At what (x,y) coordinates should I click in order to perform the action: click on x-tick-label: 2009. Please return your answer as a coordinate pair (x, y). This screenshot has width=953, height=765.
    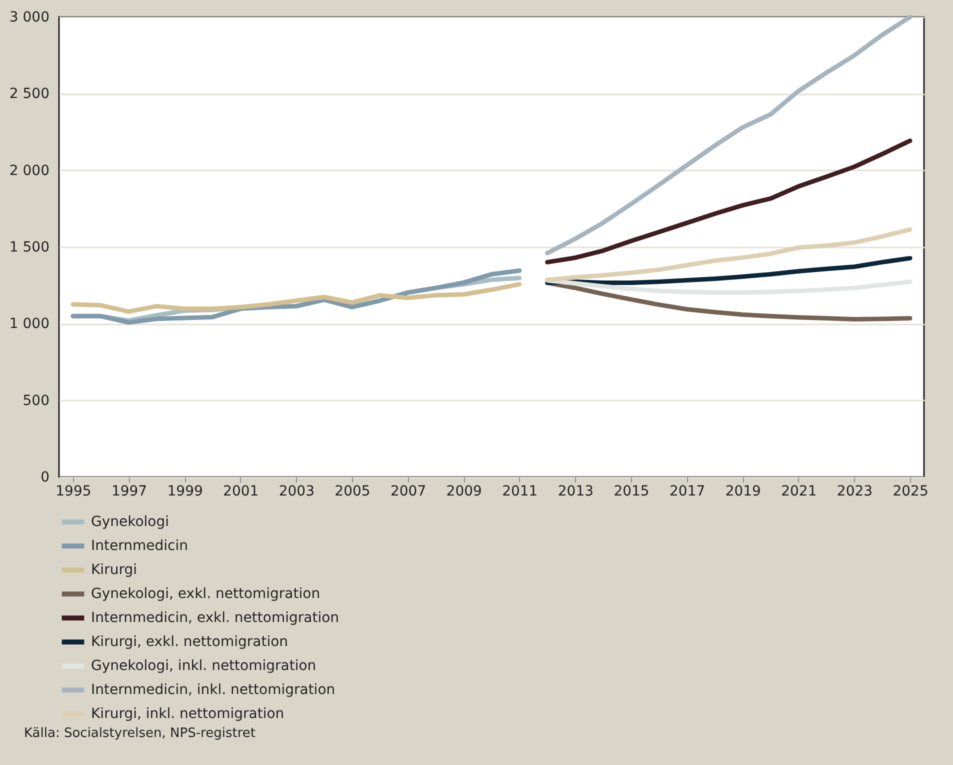
    Looking at the image, I should click on (464, 492).